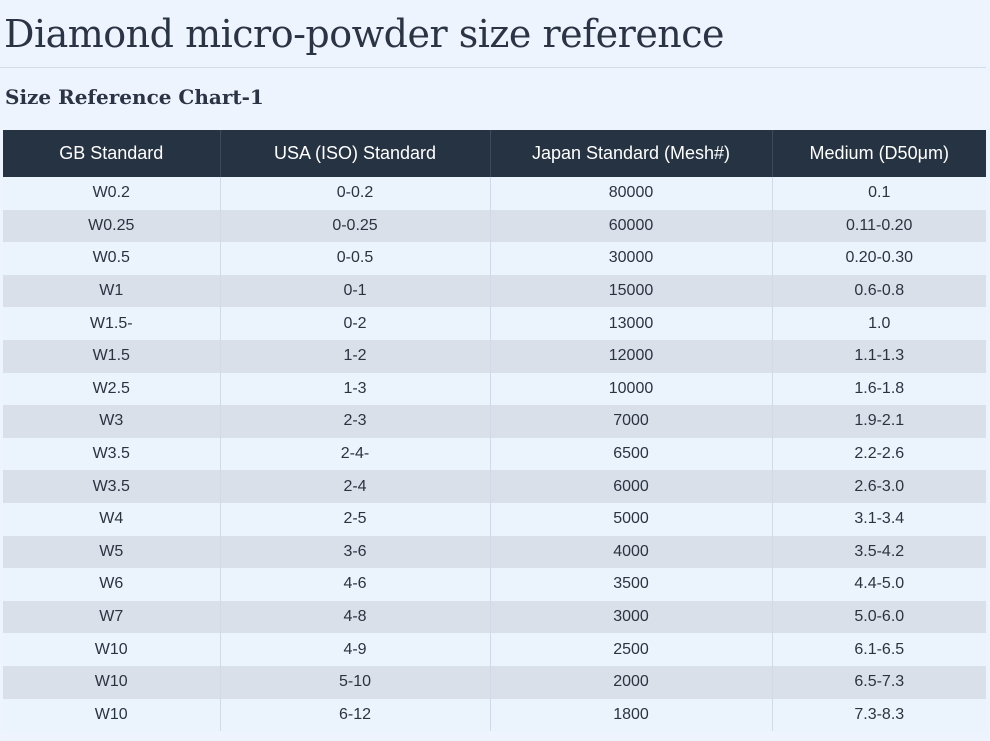 This screenshot has height=741, width=990. I want to click on medium-d50-cell: 1.0, so click(879, 323).